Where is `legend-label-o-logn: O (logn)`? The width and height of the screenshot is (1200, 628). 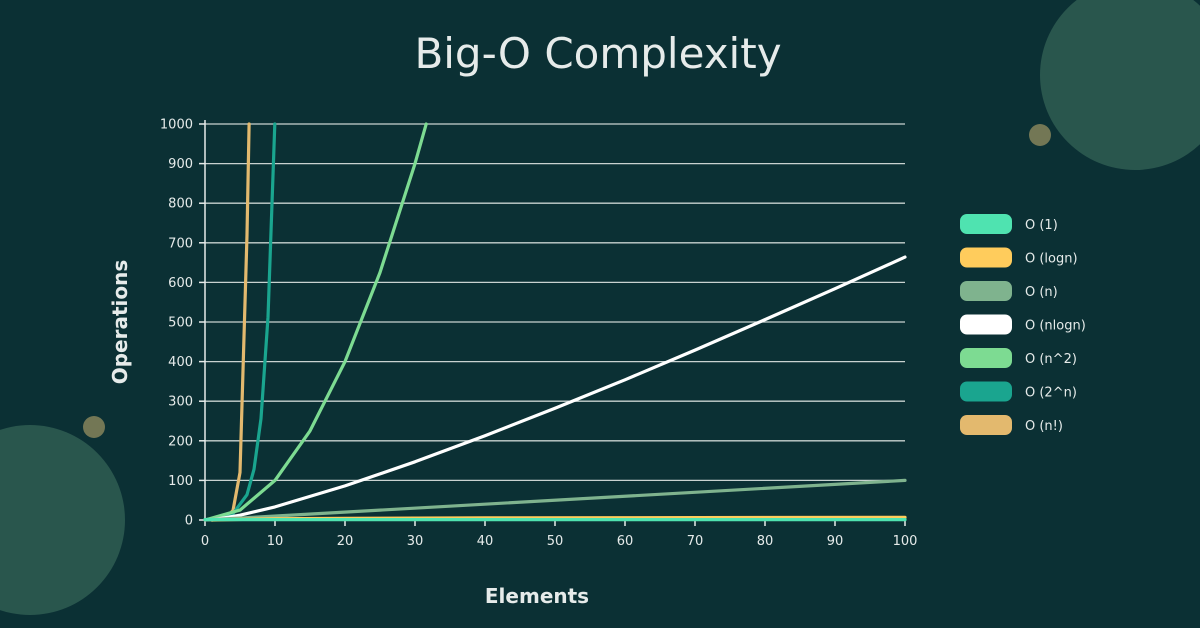 legend-label-o-logn: O (logn) is located at coordinates (1051, 259).